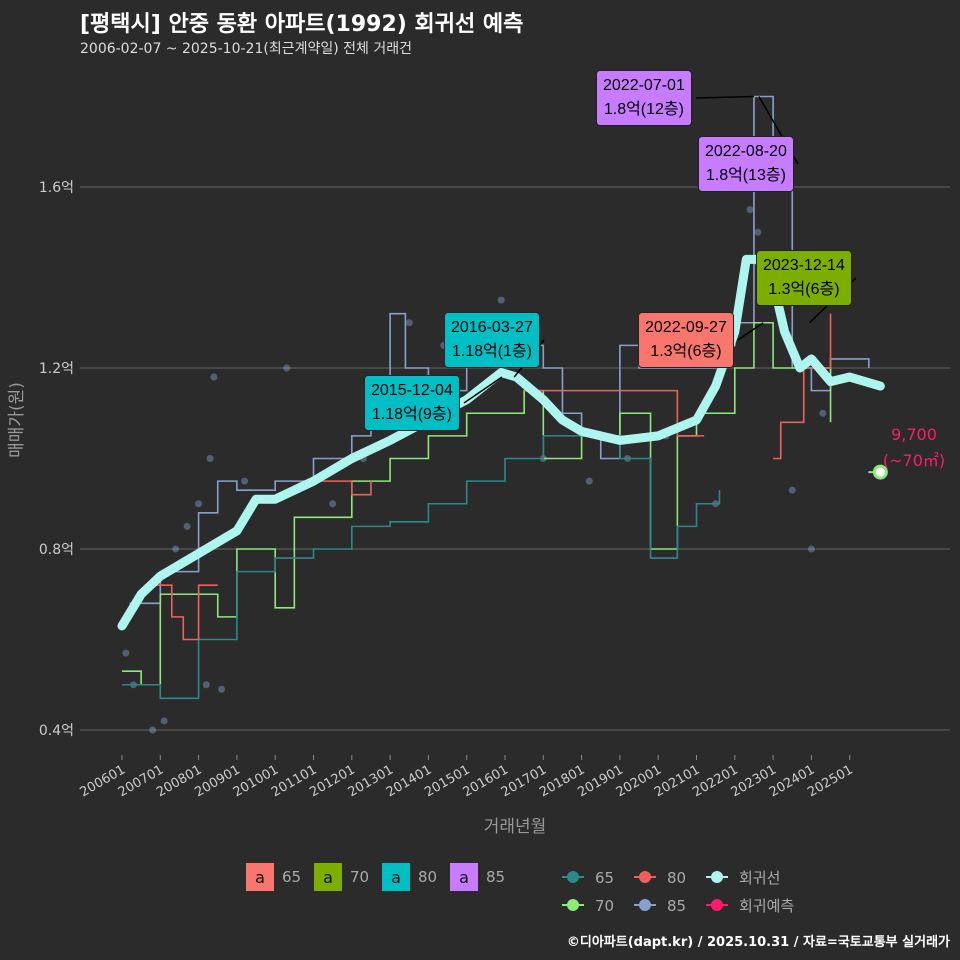  I want to click on legend-label-70: a 70, so click(341, 877).